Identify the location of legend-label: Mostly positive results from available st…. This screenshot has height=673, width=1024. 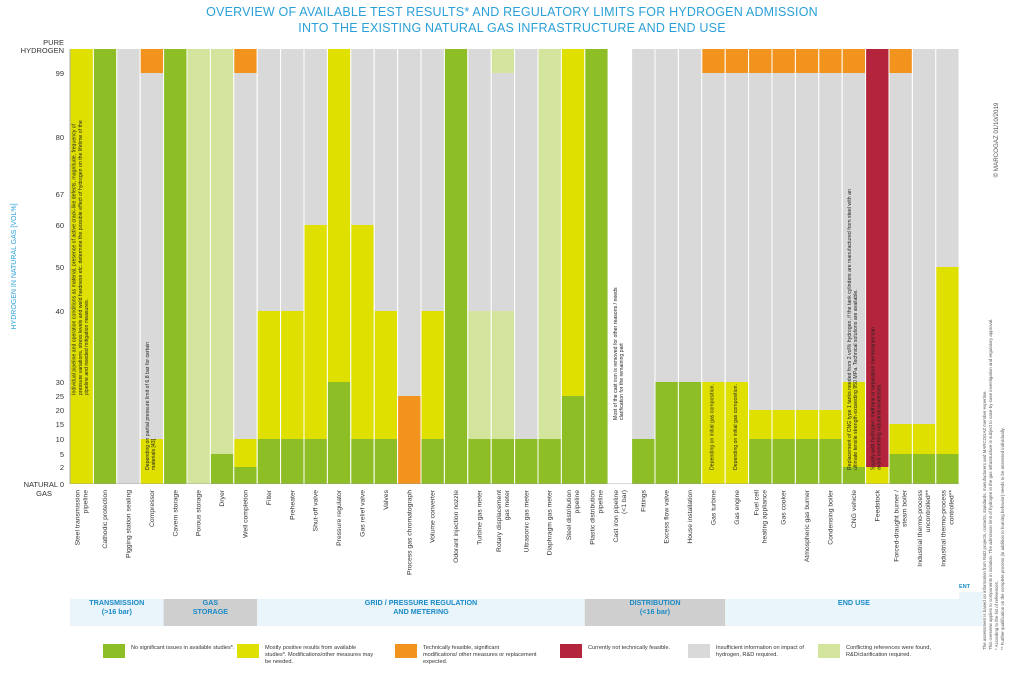
(319, 655).